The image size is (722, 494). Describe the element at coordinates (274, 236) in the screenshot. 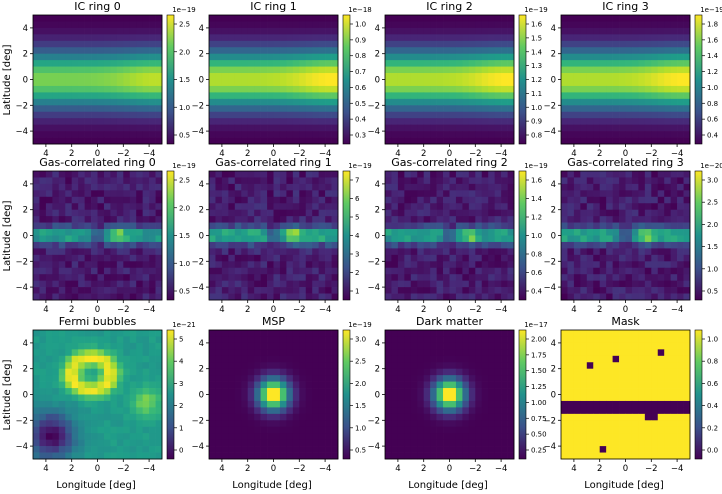

I see `heatmap-cells` at that location.